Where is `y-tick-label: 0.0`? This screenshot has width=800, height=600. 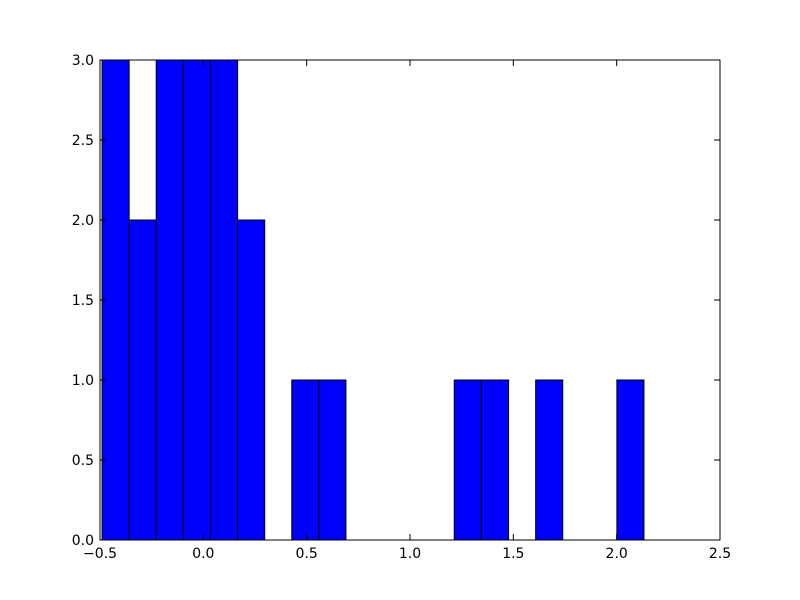
y-tick-label: 0.0 is located at coordinates (83, 541).